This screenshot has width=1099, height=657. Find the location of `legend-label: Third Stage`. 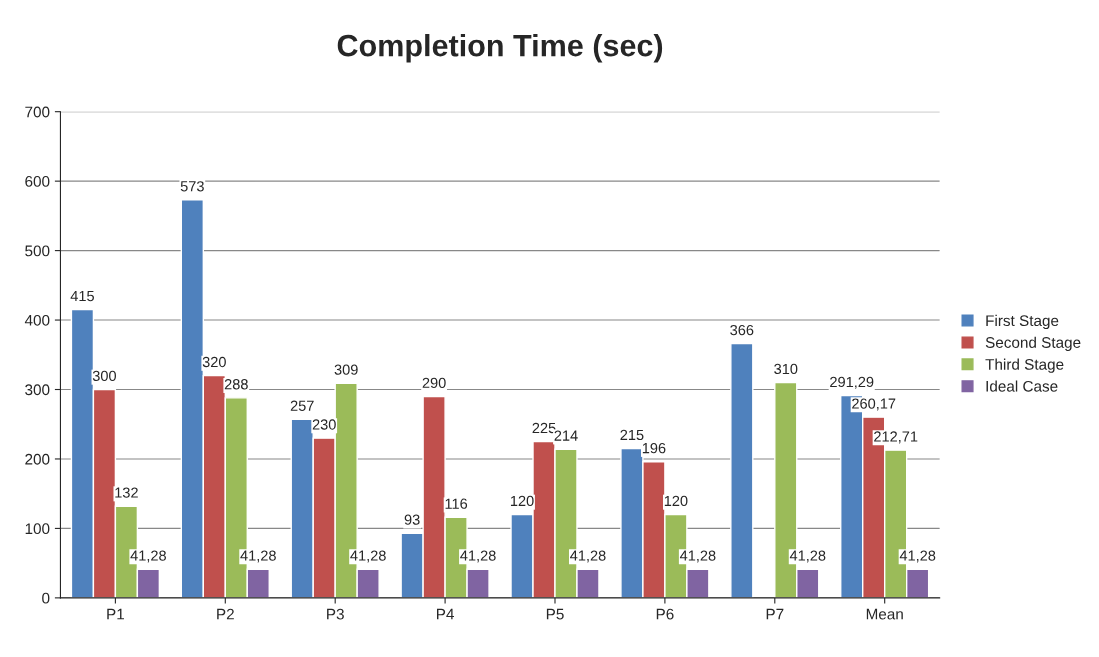

legend-label: Third Stage is located at coordinates (1024, 365).